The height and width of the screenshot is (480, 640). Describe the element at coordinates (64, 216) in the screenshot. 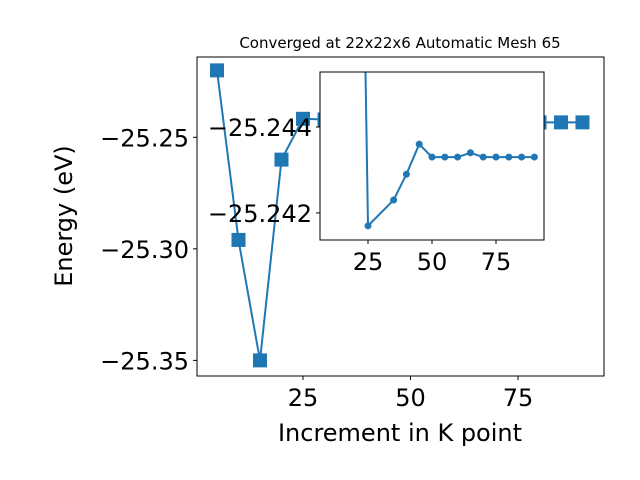

I see `y-axis-label: Energy (eV)` at that location.